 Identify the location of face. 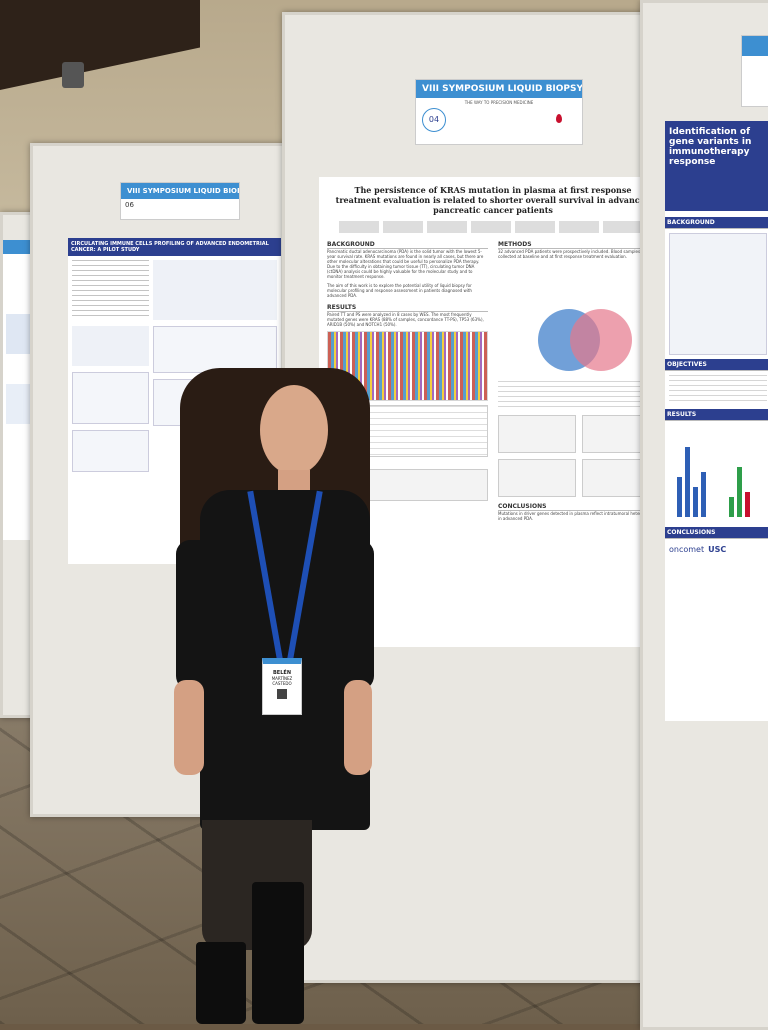
(294, 430).